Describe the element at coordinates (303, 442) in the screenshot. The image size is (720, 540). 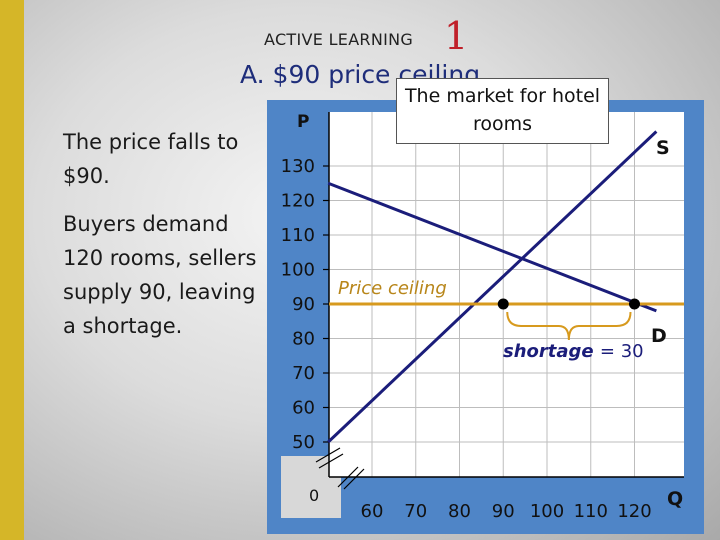
I see `y-tick-label-50: 50` at that location.